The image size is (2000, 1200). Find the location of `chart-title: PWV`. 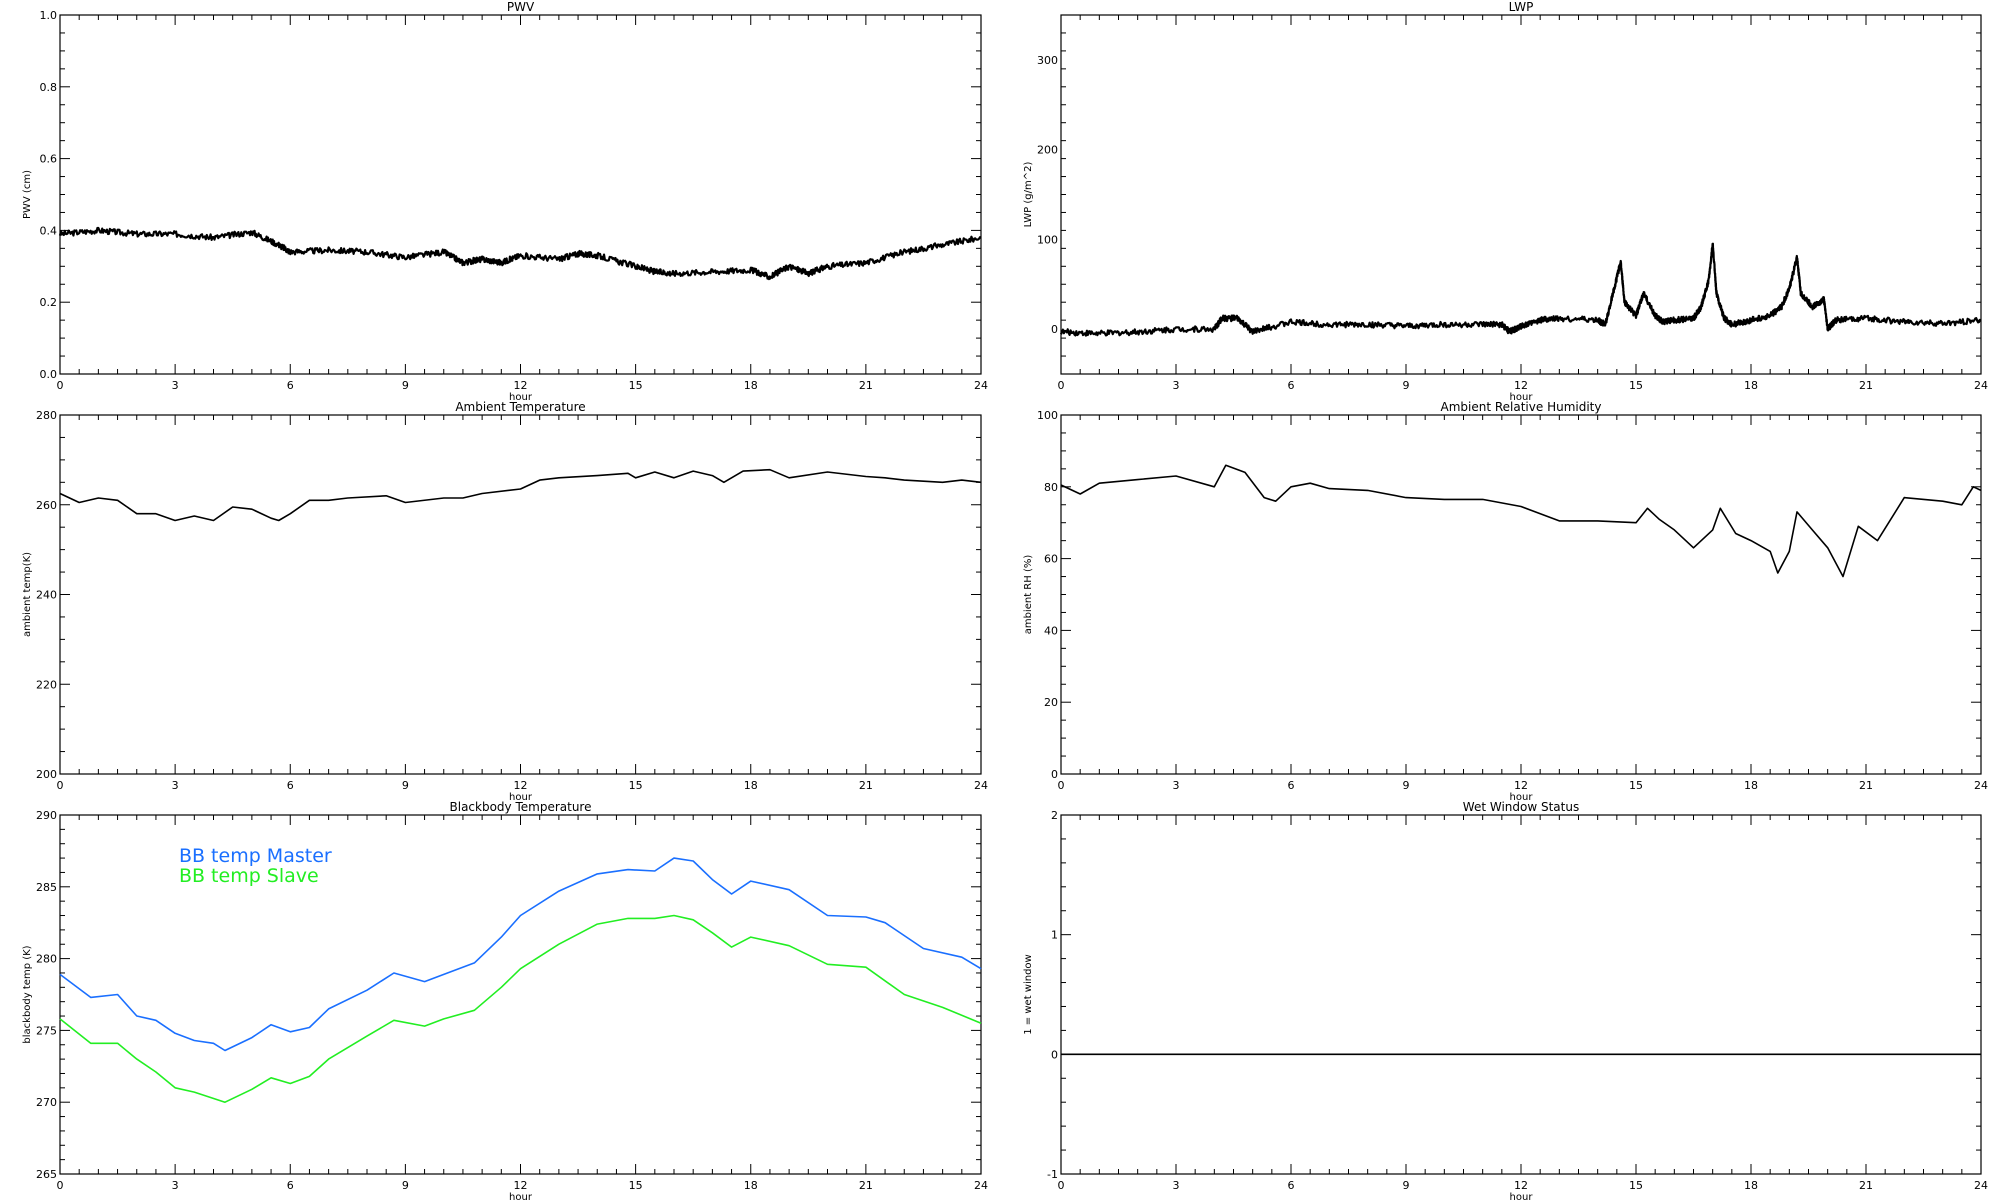

chart-title: PWV is located at coordinates (521, 7).